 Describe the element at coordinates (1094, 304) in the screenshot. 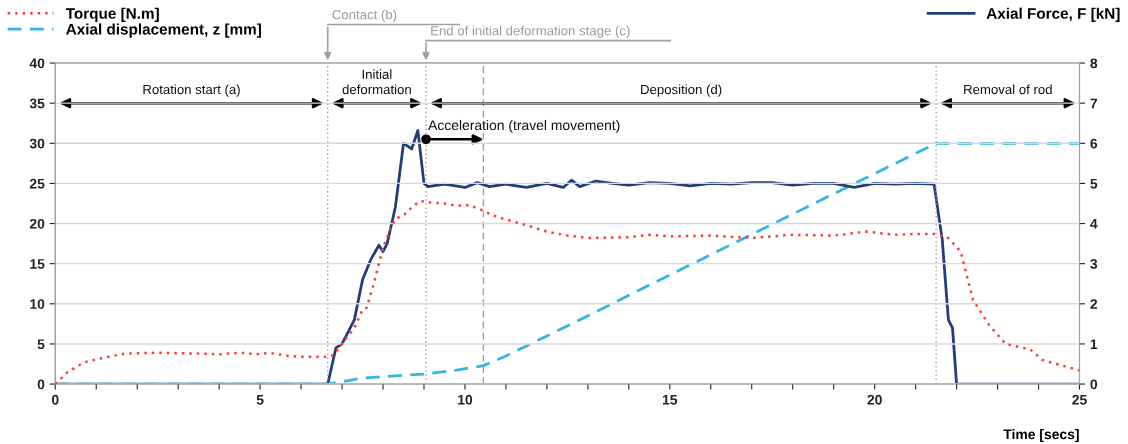

I see `y2-tick-label: 2` at that location.